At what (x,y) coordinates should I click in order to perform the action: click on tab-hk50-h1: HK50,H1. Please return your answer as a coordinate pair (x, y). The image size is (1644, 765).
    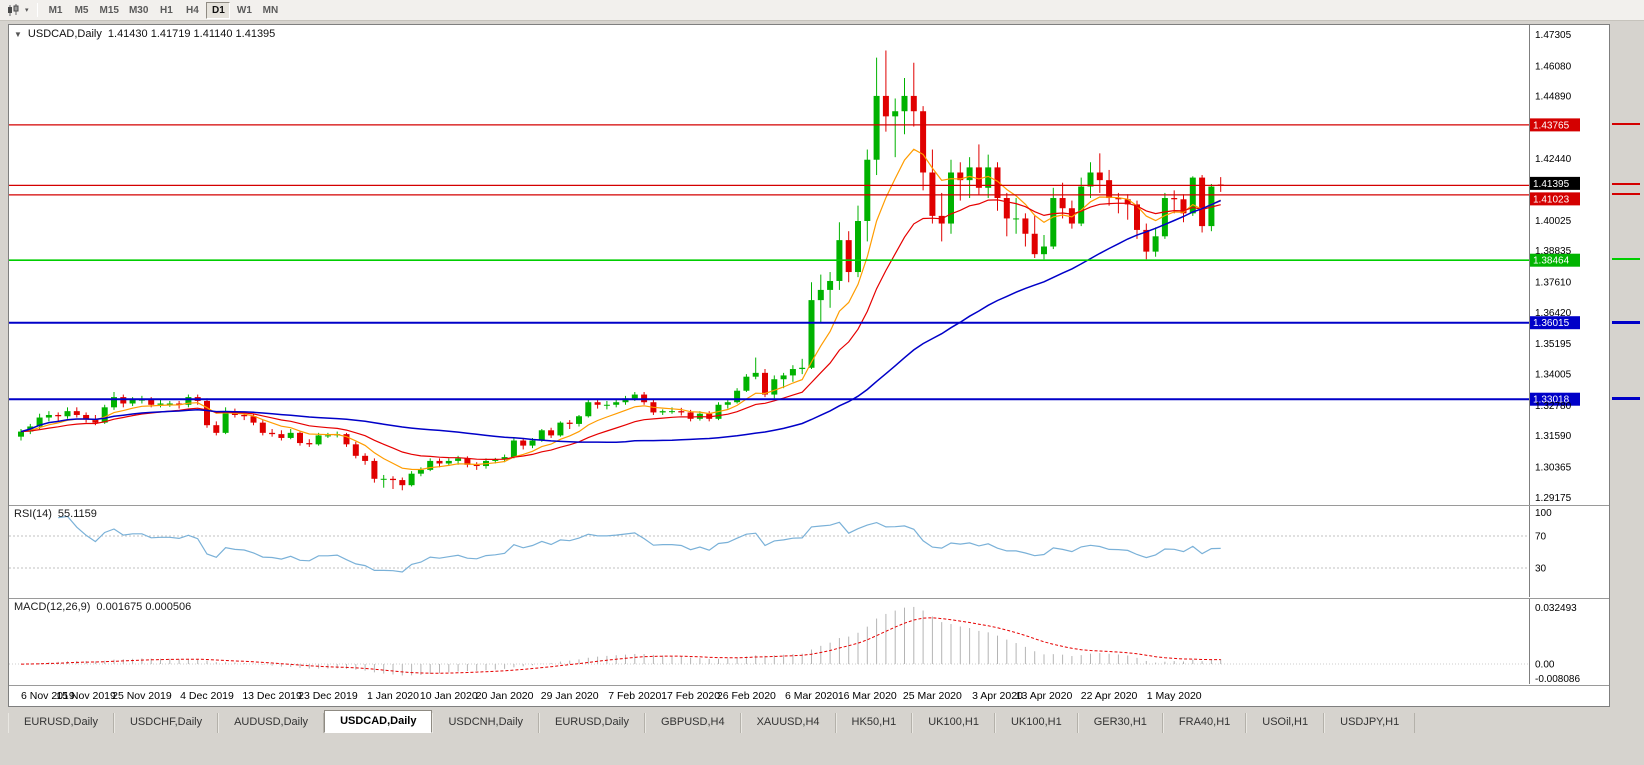
    Looking at the image, I should click on (874, 723).